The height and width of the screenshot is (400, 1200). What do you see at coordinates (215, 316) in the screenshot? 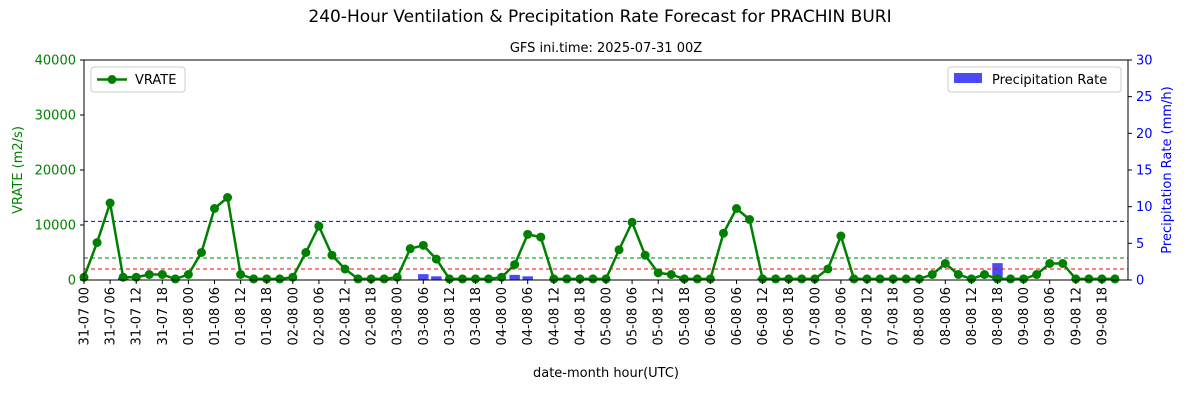
I see `x-tick-label: 01-08 06` at bounding box center [215, 316].